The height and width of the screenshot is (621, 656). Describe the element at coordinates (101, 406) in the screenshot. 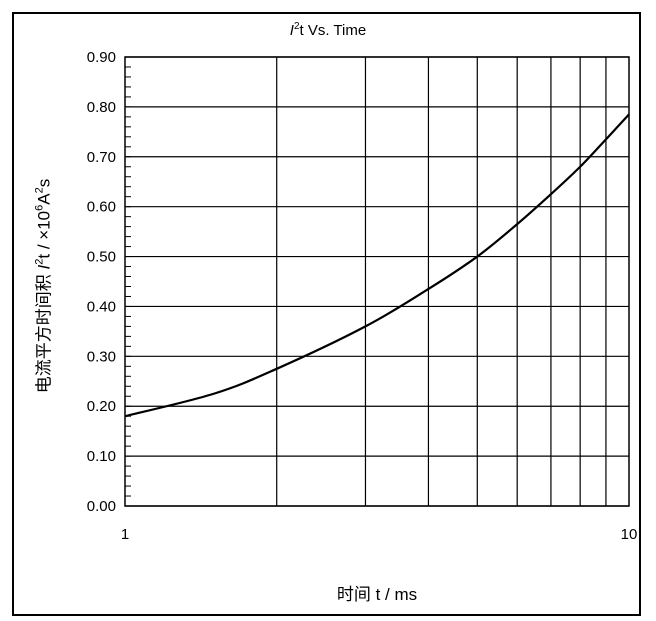

I see `y-tick-label: 0.20` at that location.